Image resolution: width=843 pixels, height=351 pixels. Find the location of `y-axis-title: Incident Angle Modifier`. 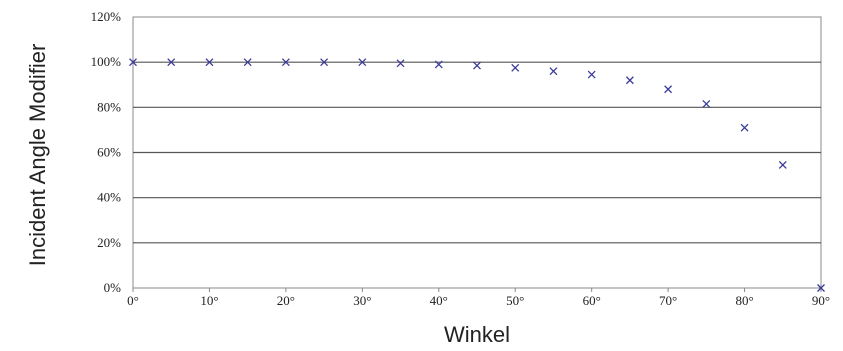

y-axis-title: Incident Angle Modifier is located at coordinates (37, 155).